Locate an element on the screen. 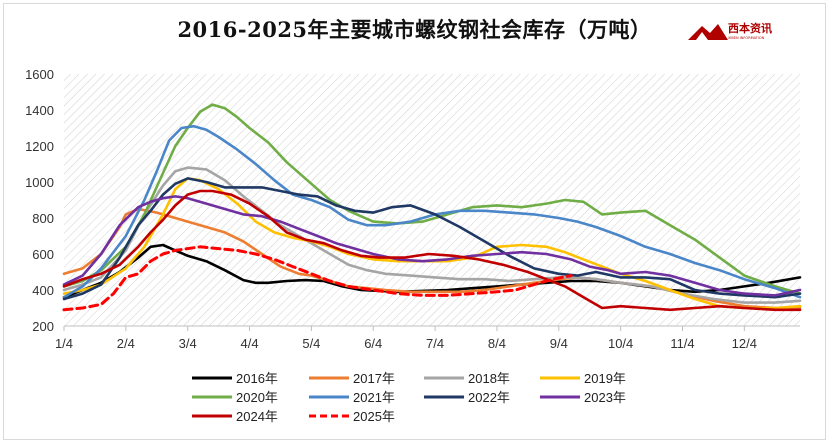  legend-label: 2021年 is located at coordinates (374, 397).